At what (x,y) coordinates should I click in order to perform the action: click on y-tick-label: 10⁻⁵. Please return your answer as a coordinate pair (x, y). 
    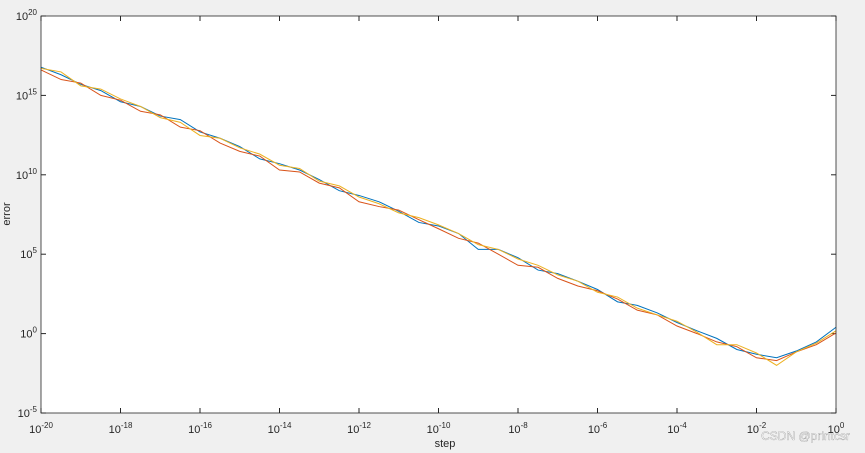
    Looking at the image, I should click on (28, 412).